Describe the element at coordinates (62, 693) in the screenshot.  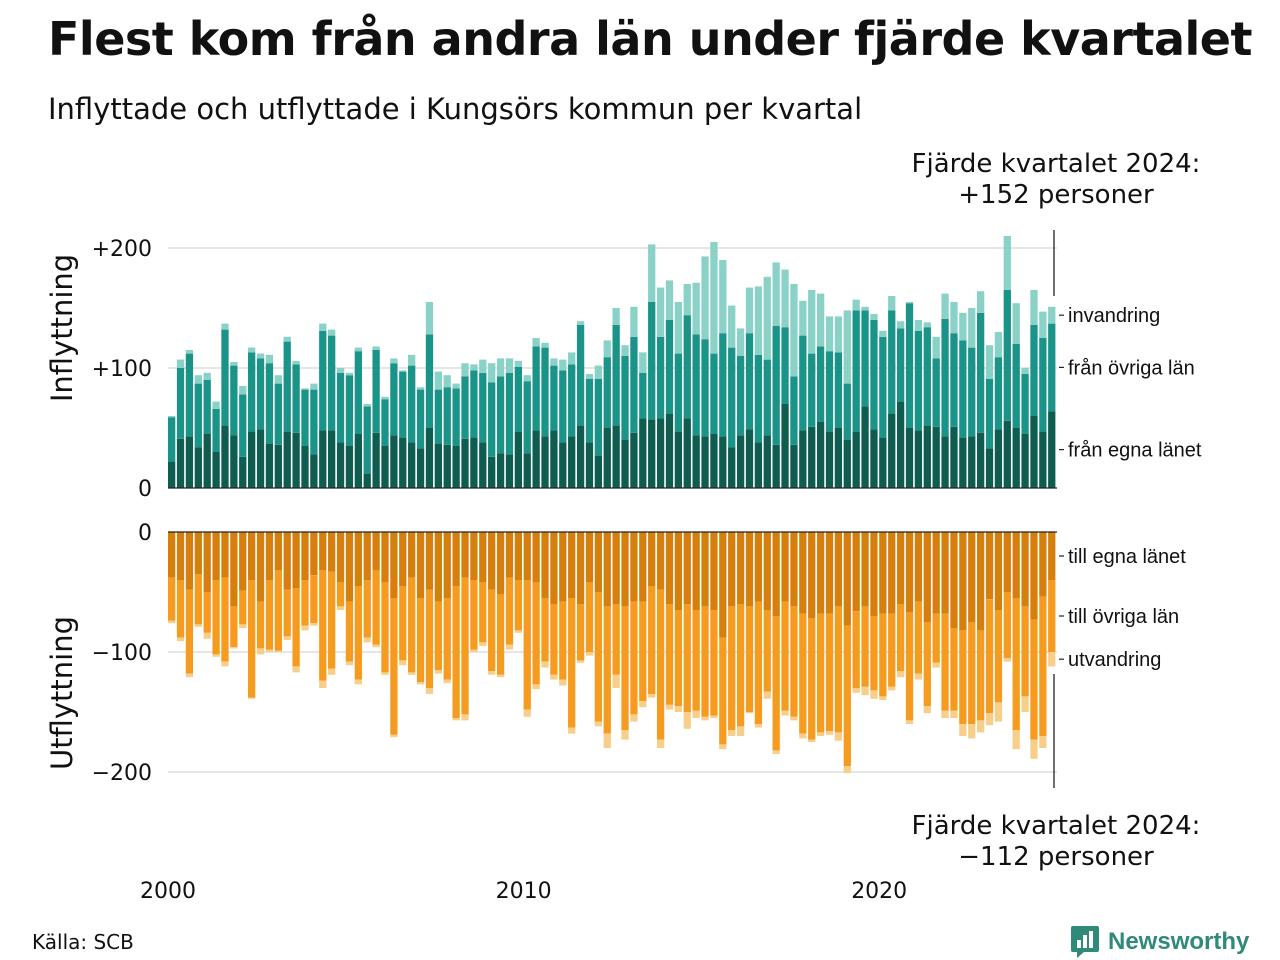
I see `outflow-axis-label: Utflyttning` at that location.